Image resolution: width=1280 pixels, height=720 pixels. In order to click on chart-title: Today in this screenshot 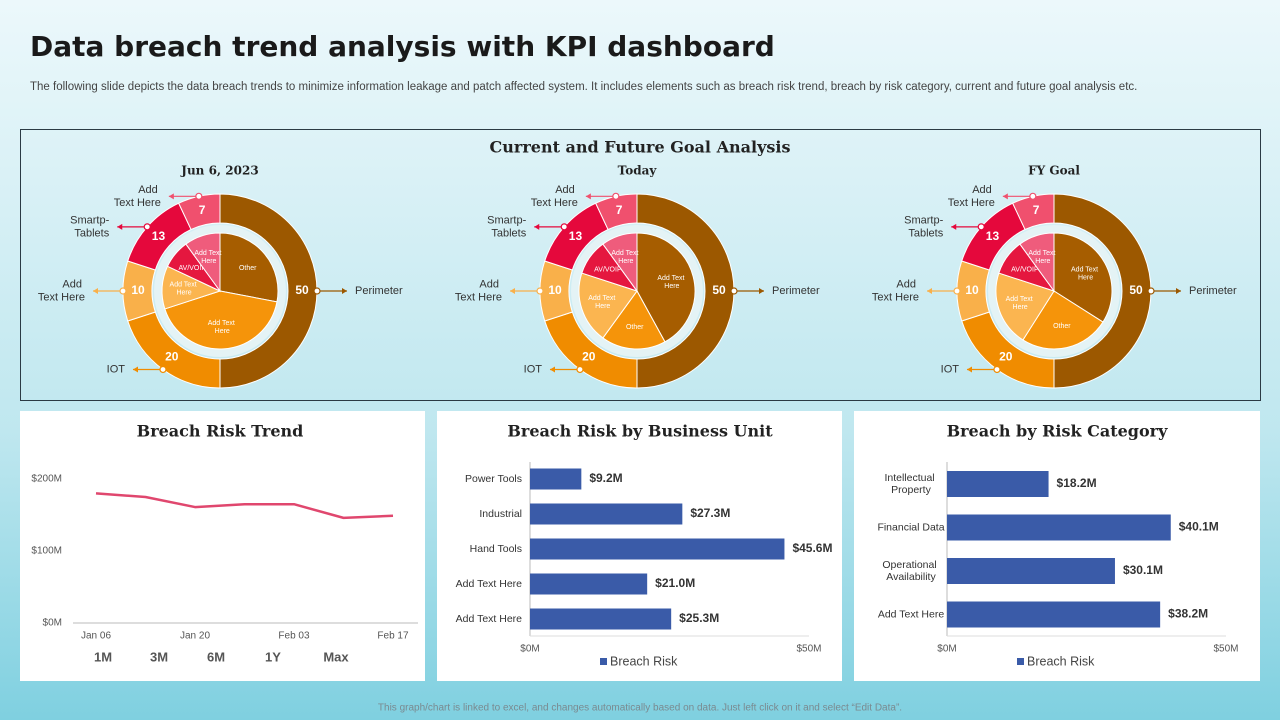, I will do `click(638, 171)`.